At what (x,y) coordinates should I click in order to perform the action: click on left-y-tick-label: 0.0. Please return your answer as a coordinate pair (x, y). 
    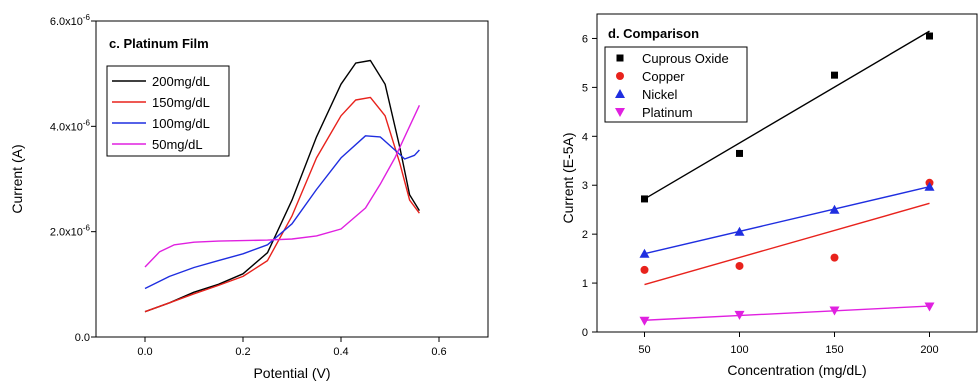
    Looking at the image, I should click on (82, 338).